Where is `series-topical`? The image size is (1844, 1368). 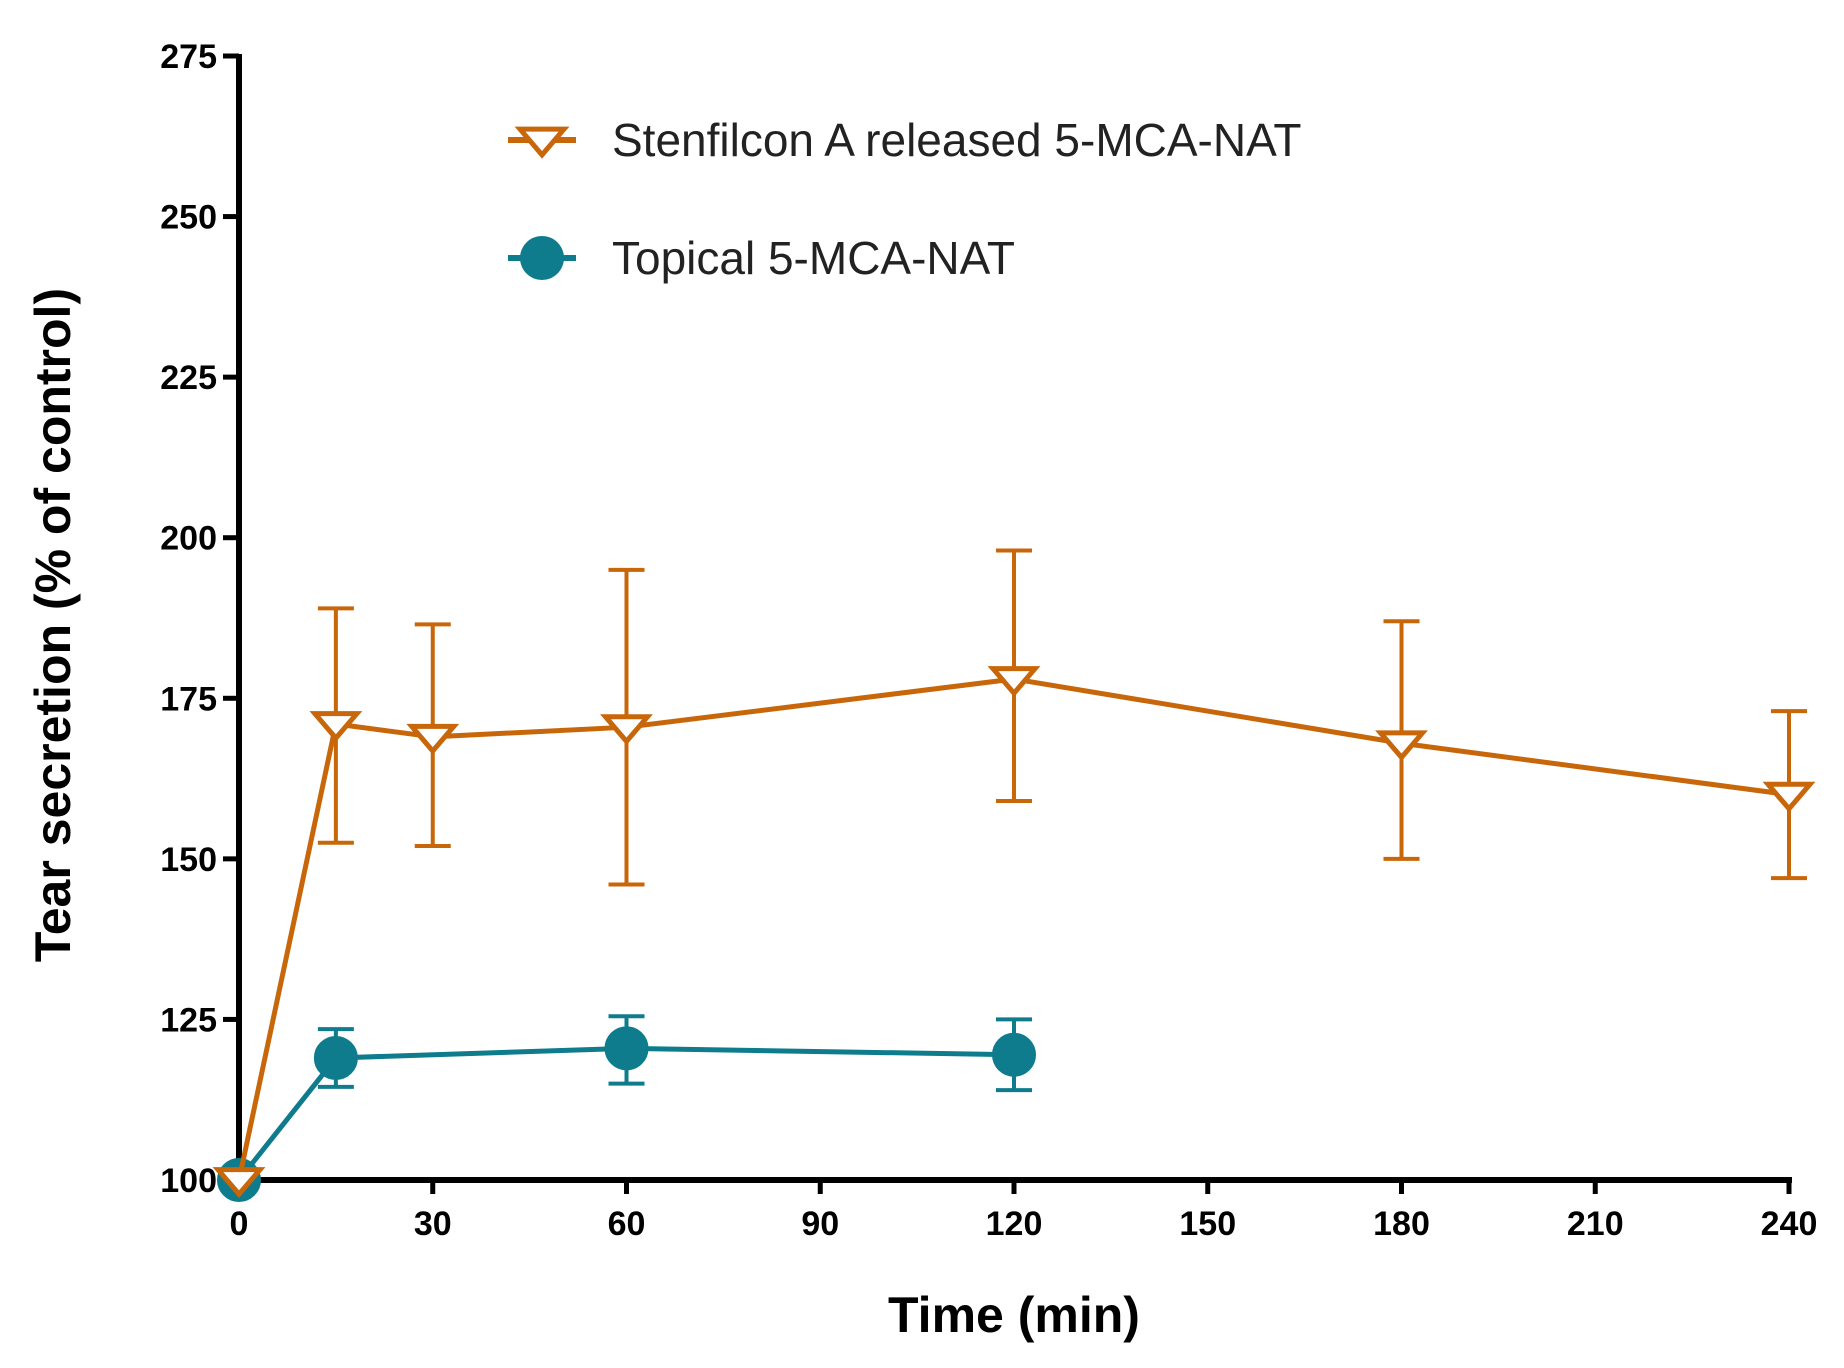 series-topical is located at coordinates (626, 1108).